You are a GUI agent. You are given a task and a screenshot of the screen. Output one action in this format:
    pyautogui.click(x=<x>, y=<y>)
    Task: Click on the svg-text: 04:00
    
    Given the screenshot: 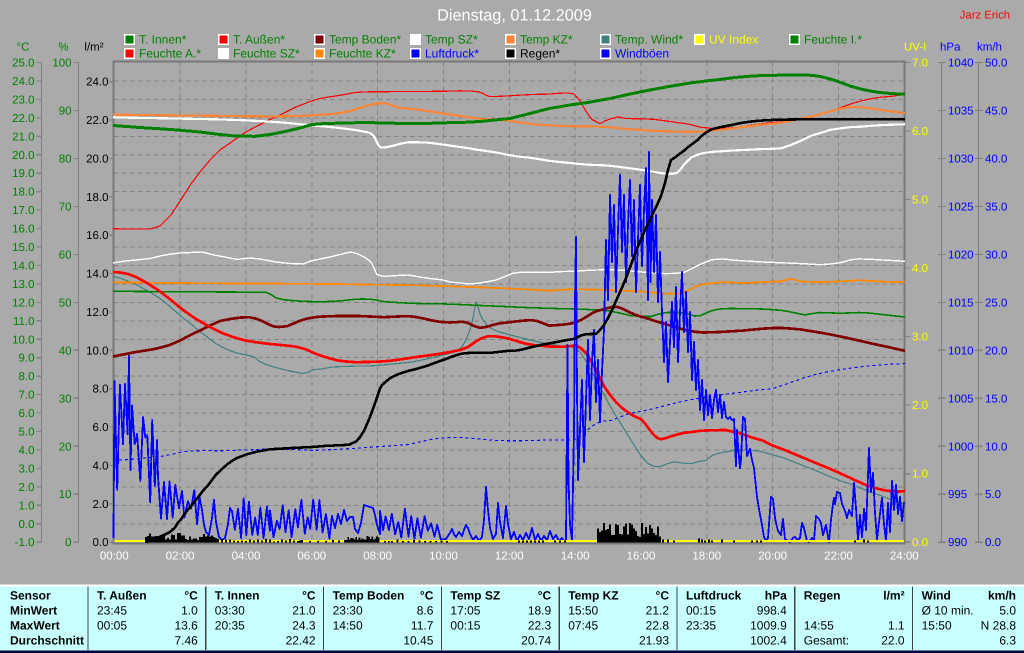 What is the action you would take?
    pyautogui.click(x=246, y=557)
    